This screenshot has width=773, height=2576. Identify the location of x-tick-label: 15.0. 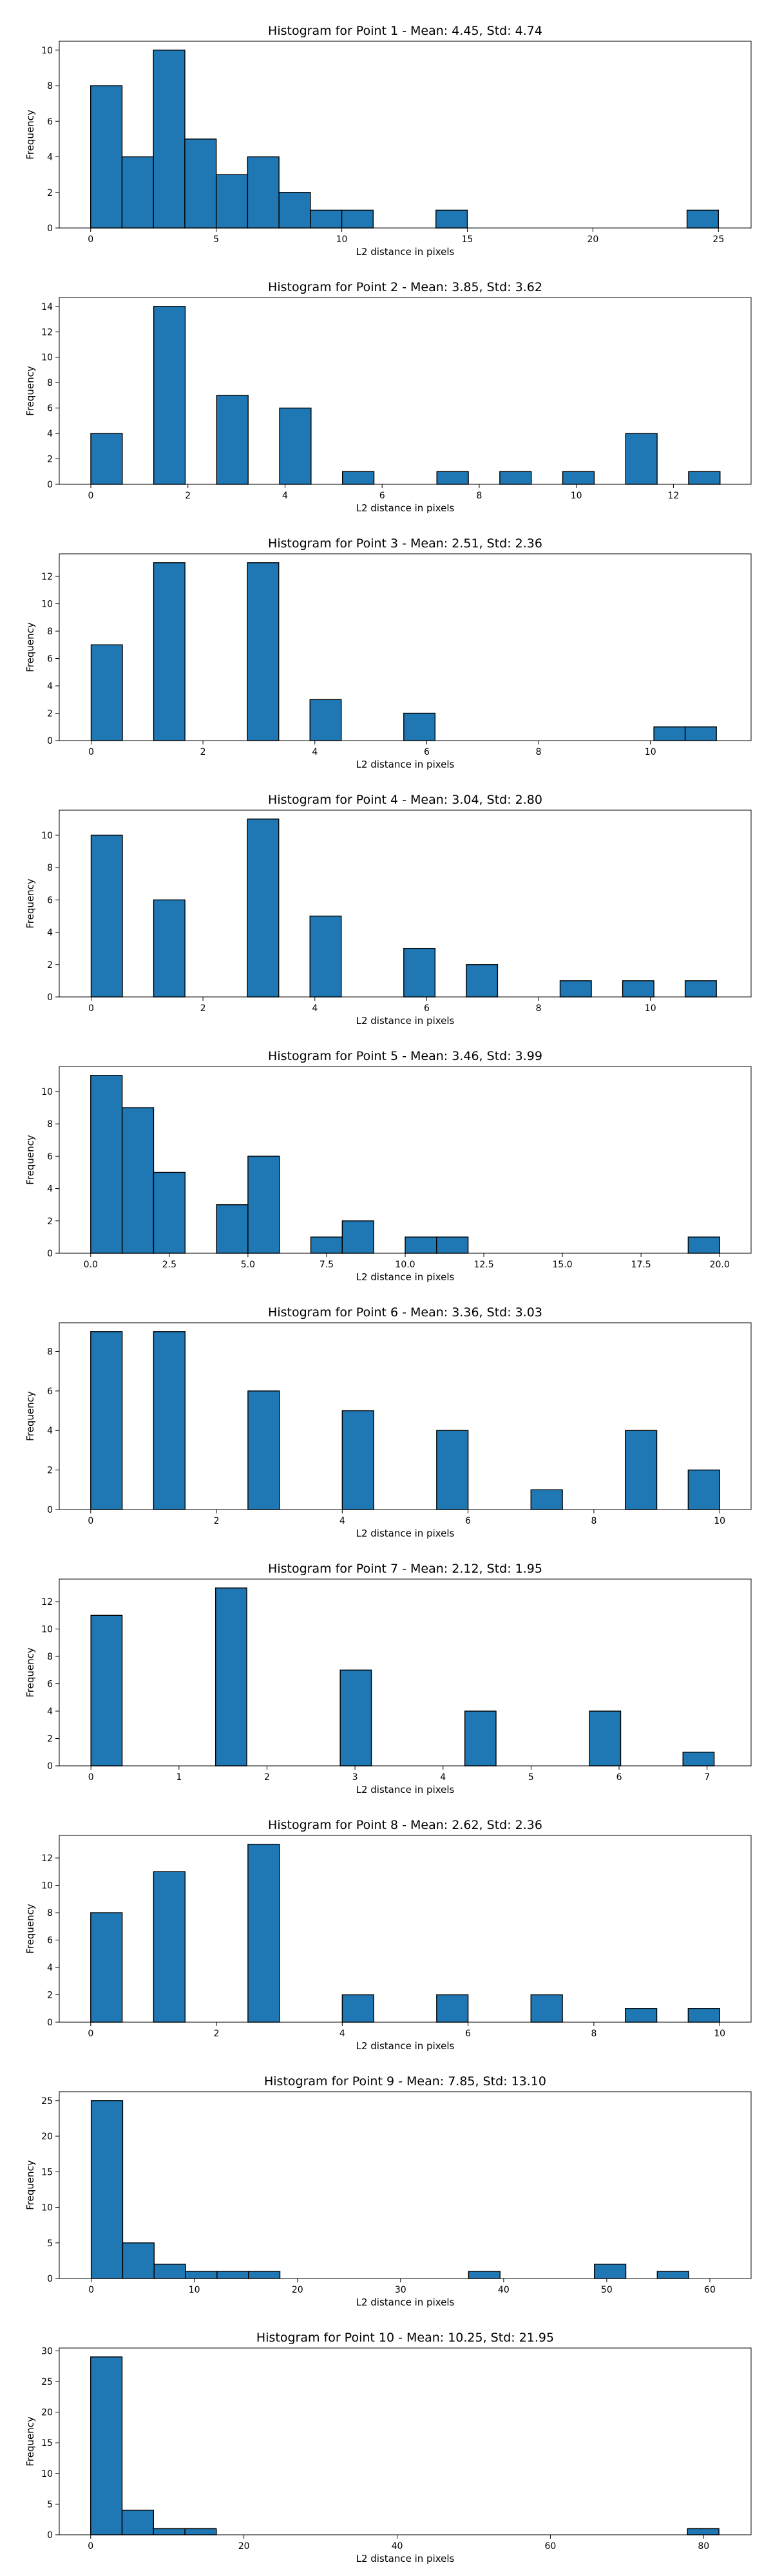
(563, 1265).